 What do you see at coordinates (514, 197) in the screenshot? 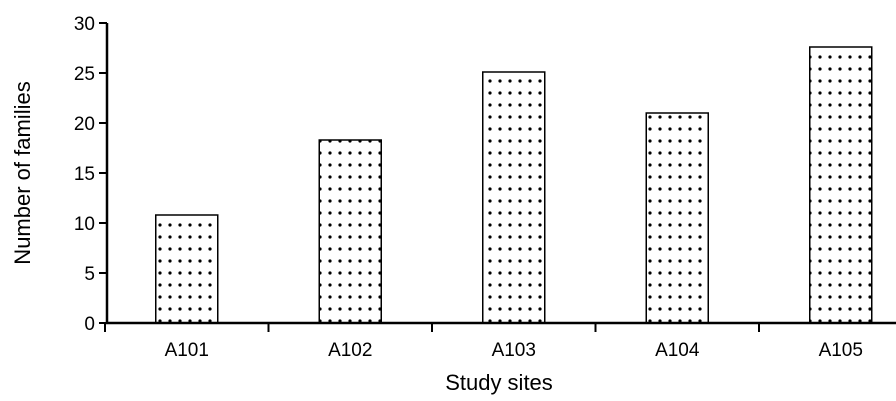
I see `bar-a103` at bounding box center [514, 197].